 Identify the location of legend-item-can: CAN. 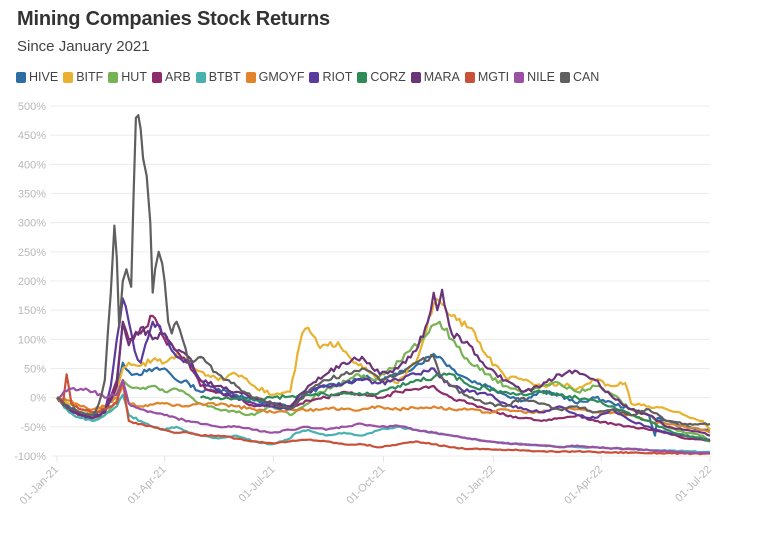
(579, 77).